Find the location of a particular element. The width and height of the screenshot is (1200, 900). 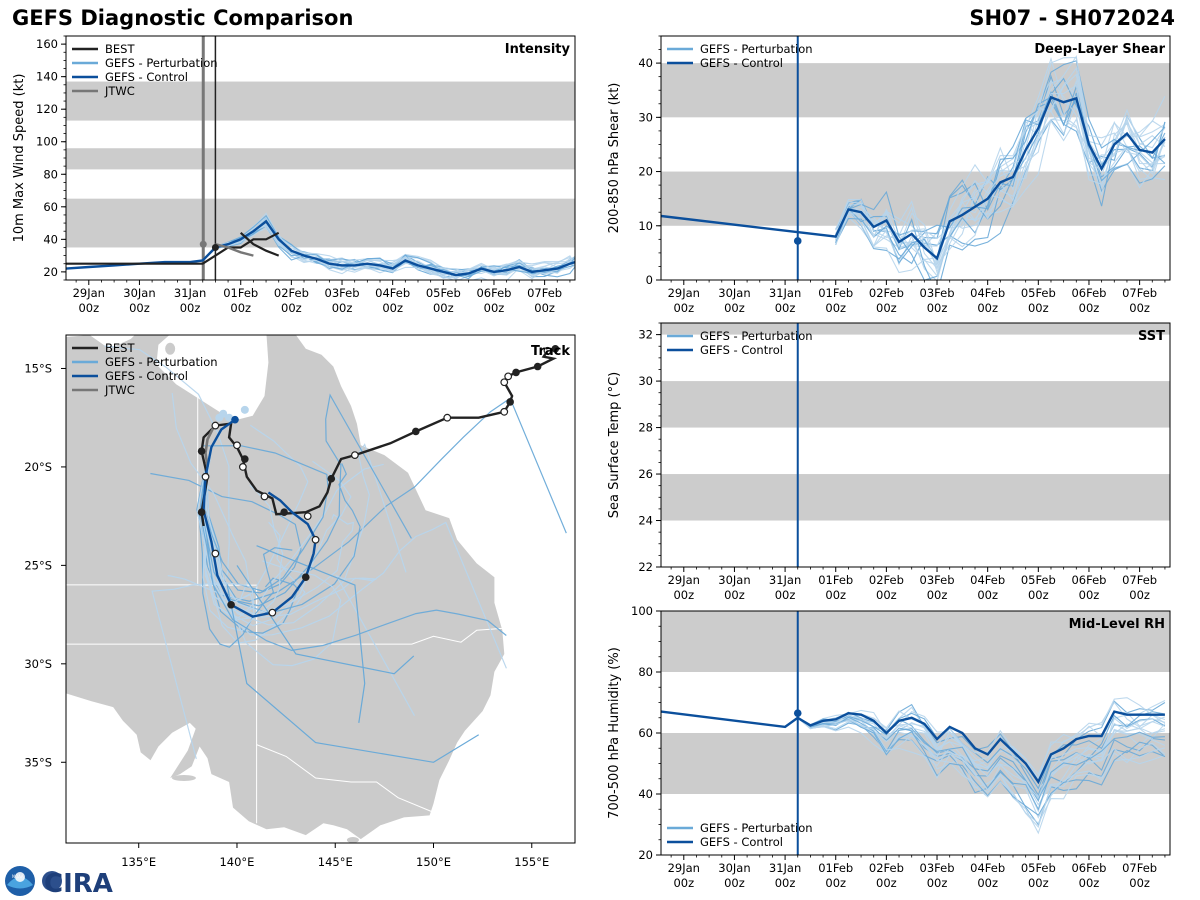

y-tick-label: 60 is located at coordinates (50, 207).